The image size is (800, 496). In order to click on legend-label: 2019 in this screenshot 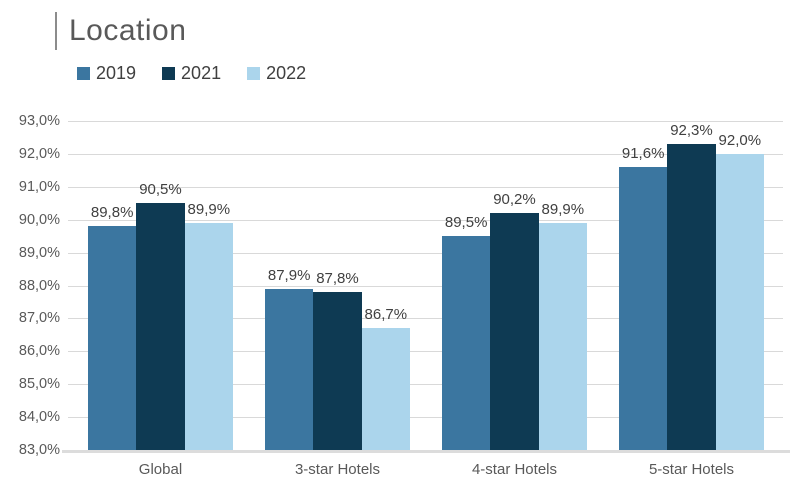, I will do `click(116, 73)`.